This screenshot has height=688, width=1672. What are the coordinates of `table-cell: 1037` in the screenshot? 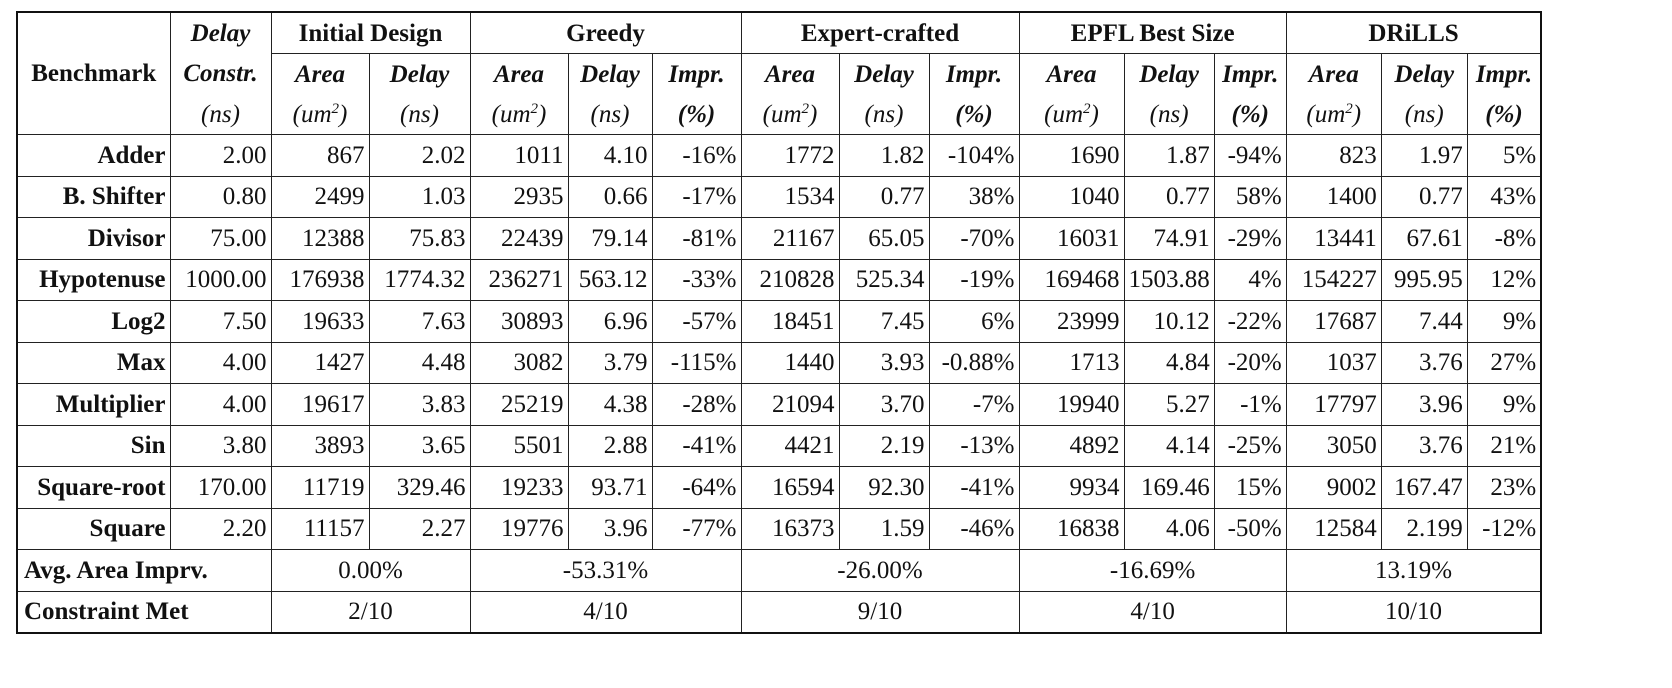 It's located at (1333, 362).